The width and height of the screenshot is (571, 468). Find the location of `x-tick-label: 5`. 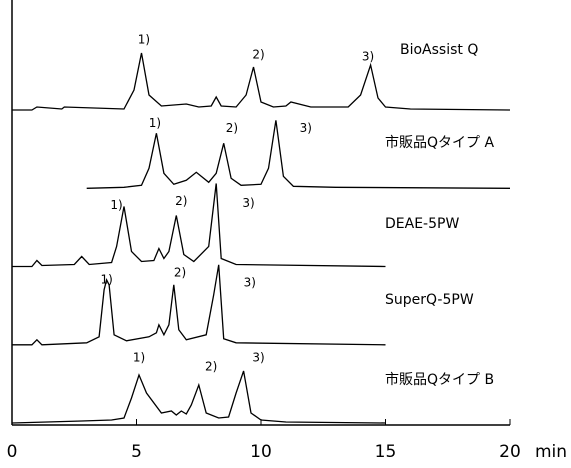

x-tick-label: 5 is located at coordinates (136, 452).